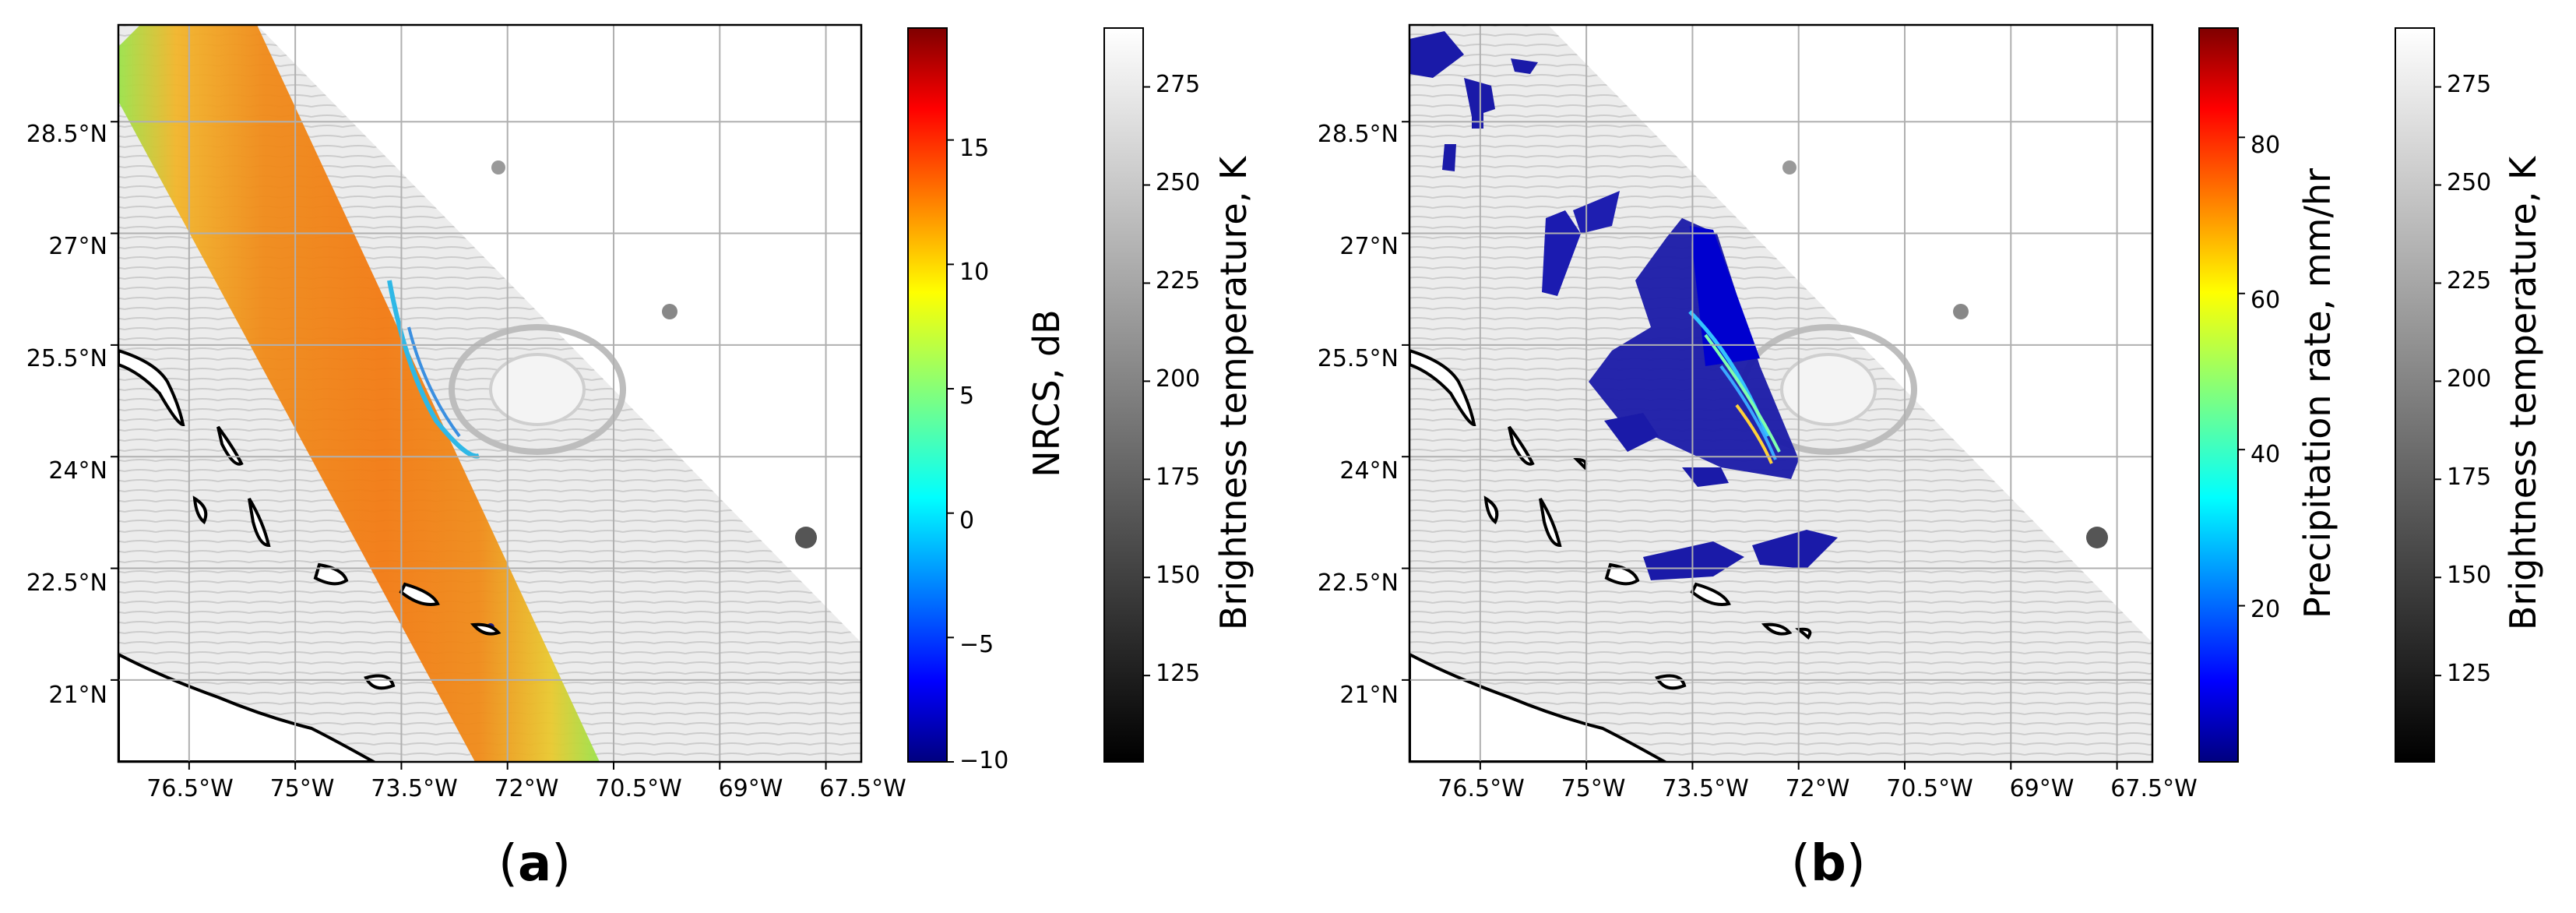  What do you see at coordinates (1233, 392) in the screenshot?
I see `colorbar-label-tb-a: Brightness temperature, K` at bounding box center [1233, 392].